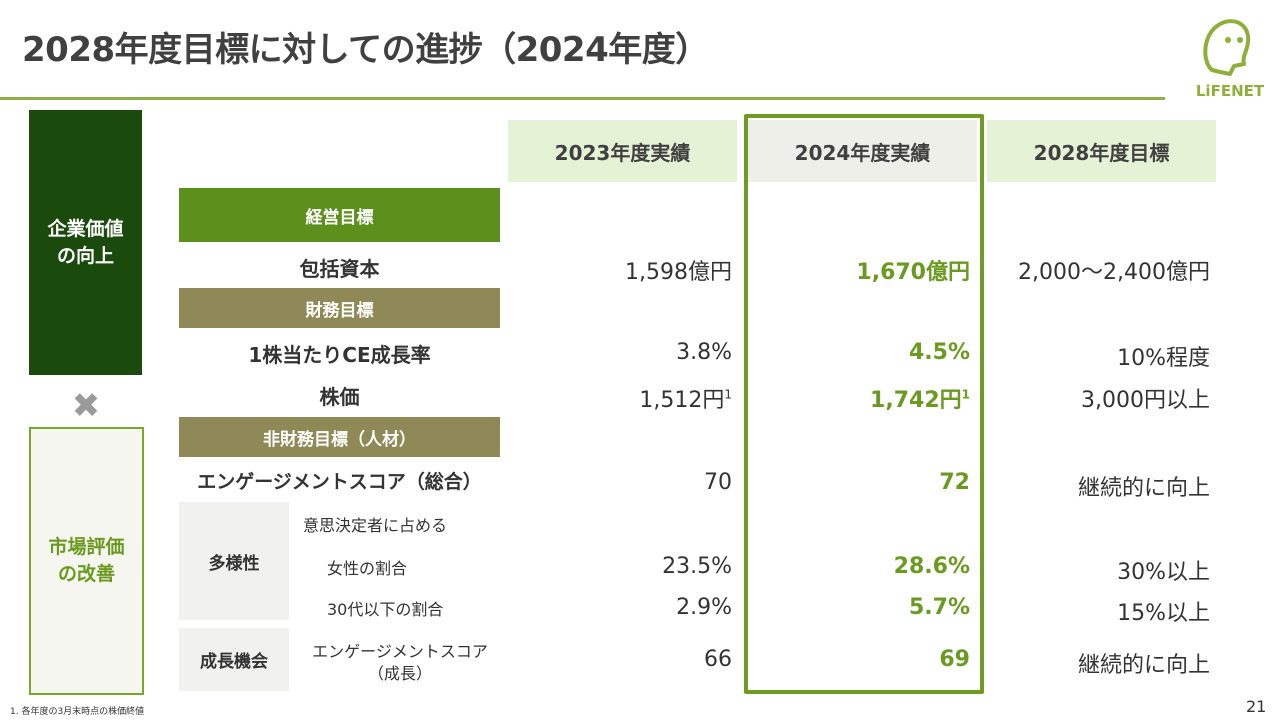 The image size is (1280, 720). I want to click on logo-text: LiFENET, so click(1230, 91).